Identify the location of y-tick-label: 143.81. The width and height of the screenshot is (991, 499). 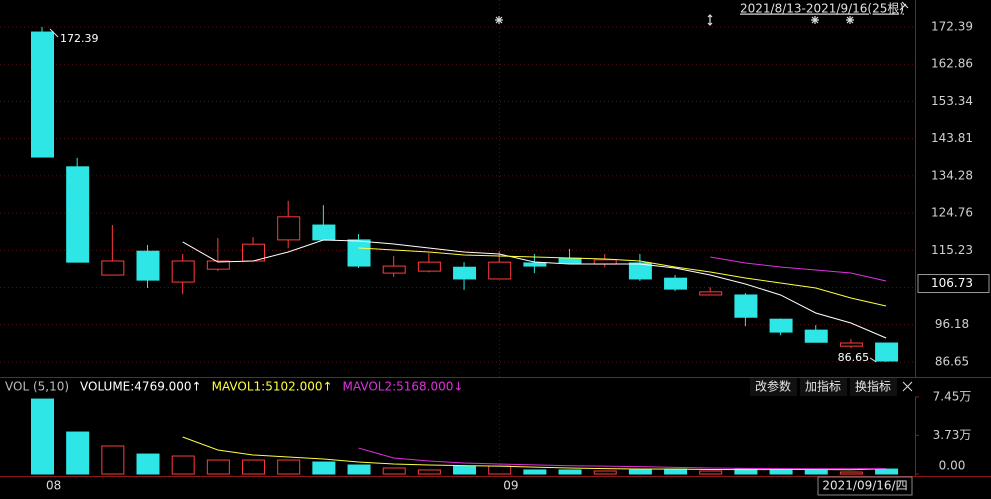
(952, 138).